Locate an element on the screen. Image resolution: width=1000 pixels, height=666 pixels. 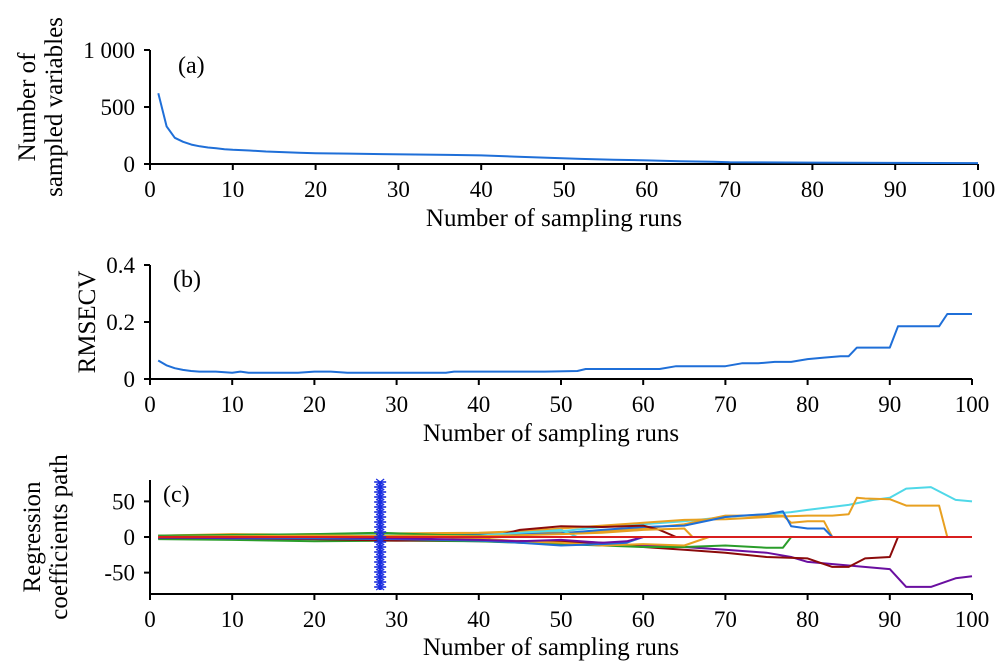
y-tick-label: 1 000 is located at coordinates (109, 50).